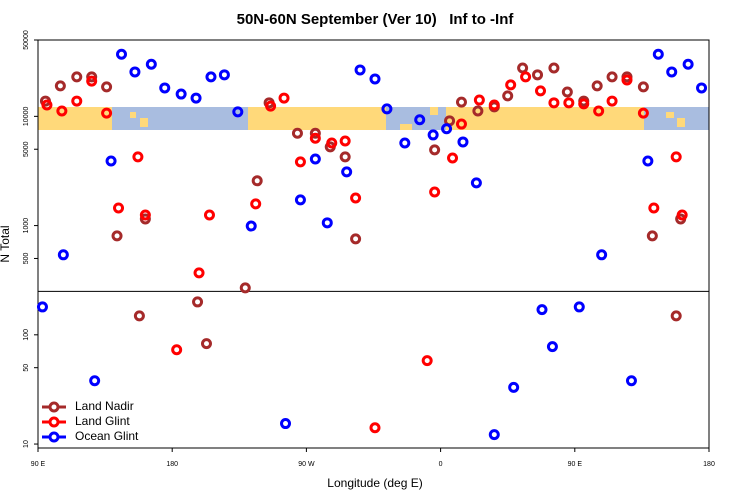 Image resolution: width=750 pixels, height=500 pixels. What do you see at coordinates (26, 226) in the screenshot?
I see `y-tick-label: 1000` at bounding box center [26, 226].